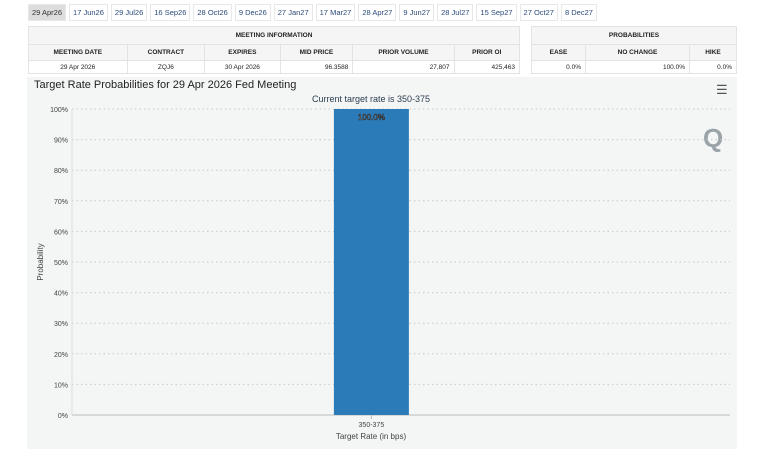 This screenshot has height=452, width=765. Describe the element at coordinates (578, 12) in the screenshot. I see `tab-8-dec27: 8 Dec27` at that location.